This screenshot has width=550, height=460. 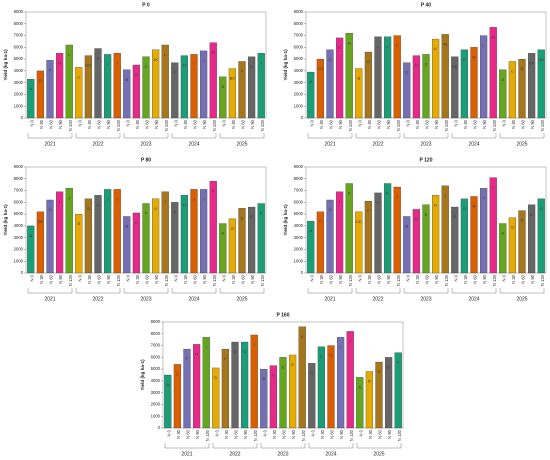 What do you see at coordinates (473, 144) in the screenshot?
I see `year-label: 2024` at bounding box center [473, 144].